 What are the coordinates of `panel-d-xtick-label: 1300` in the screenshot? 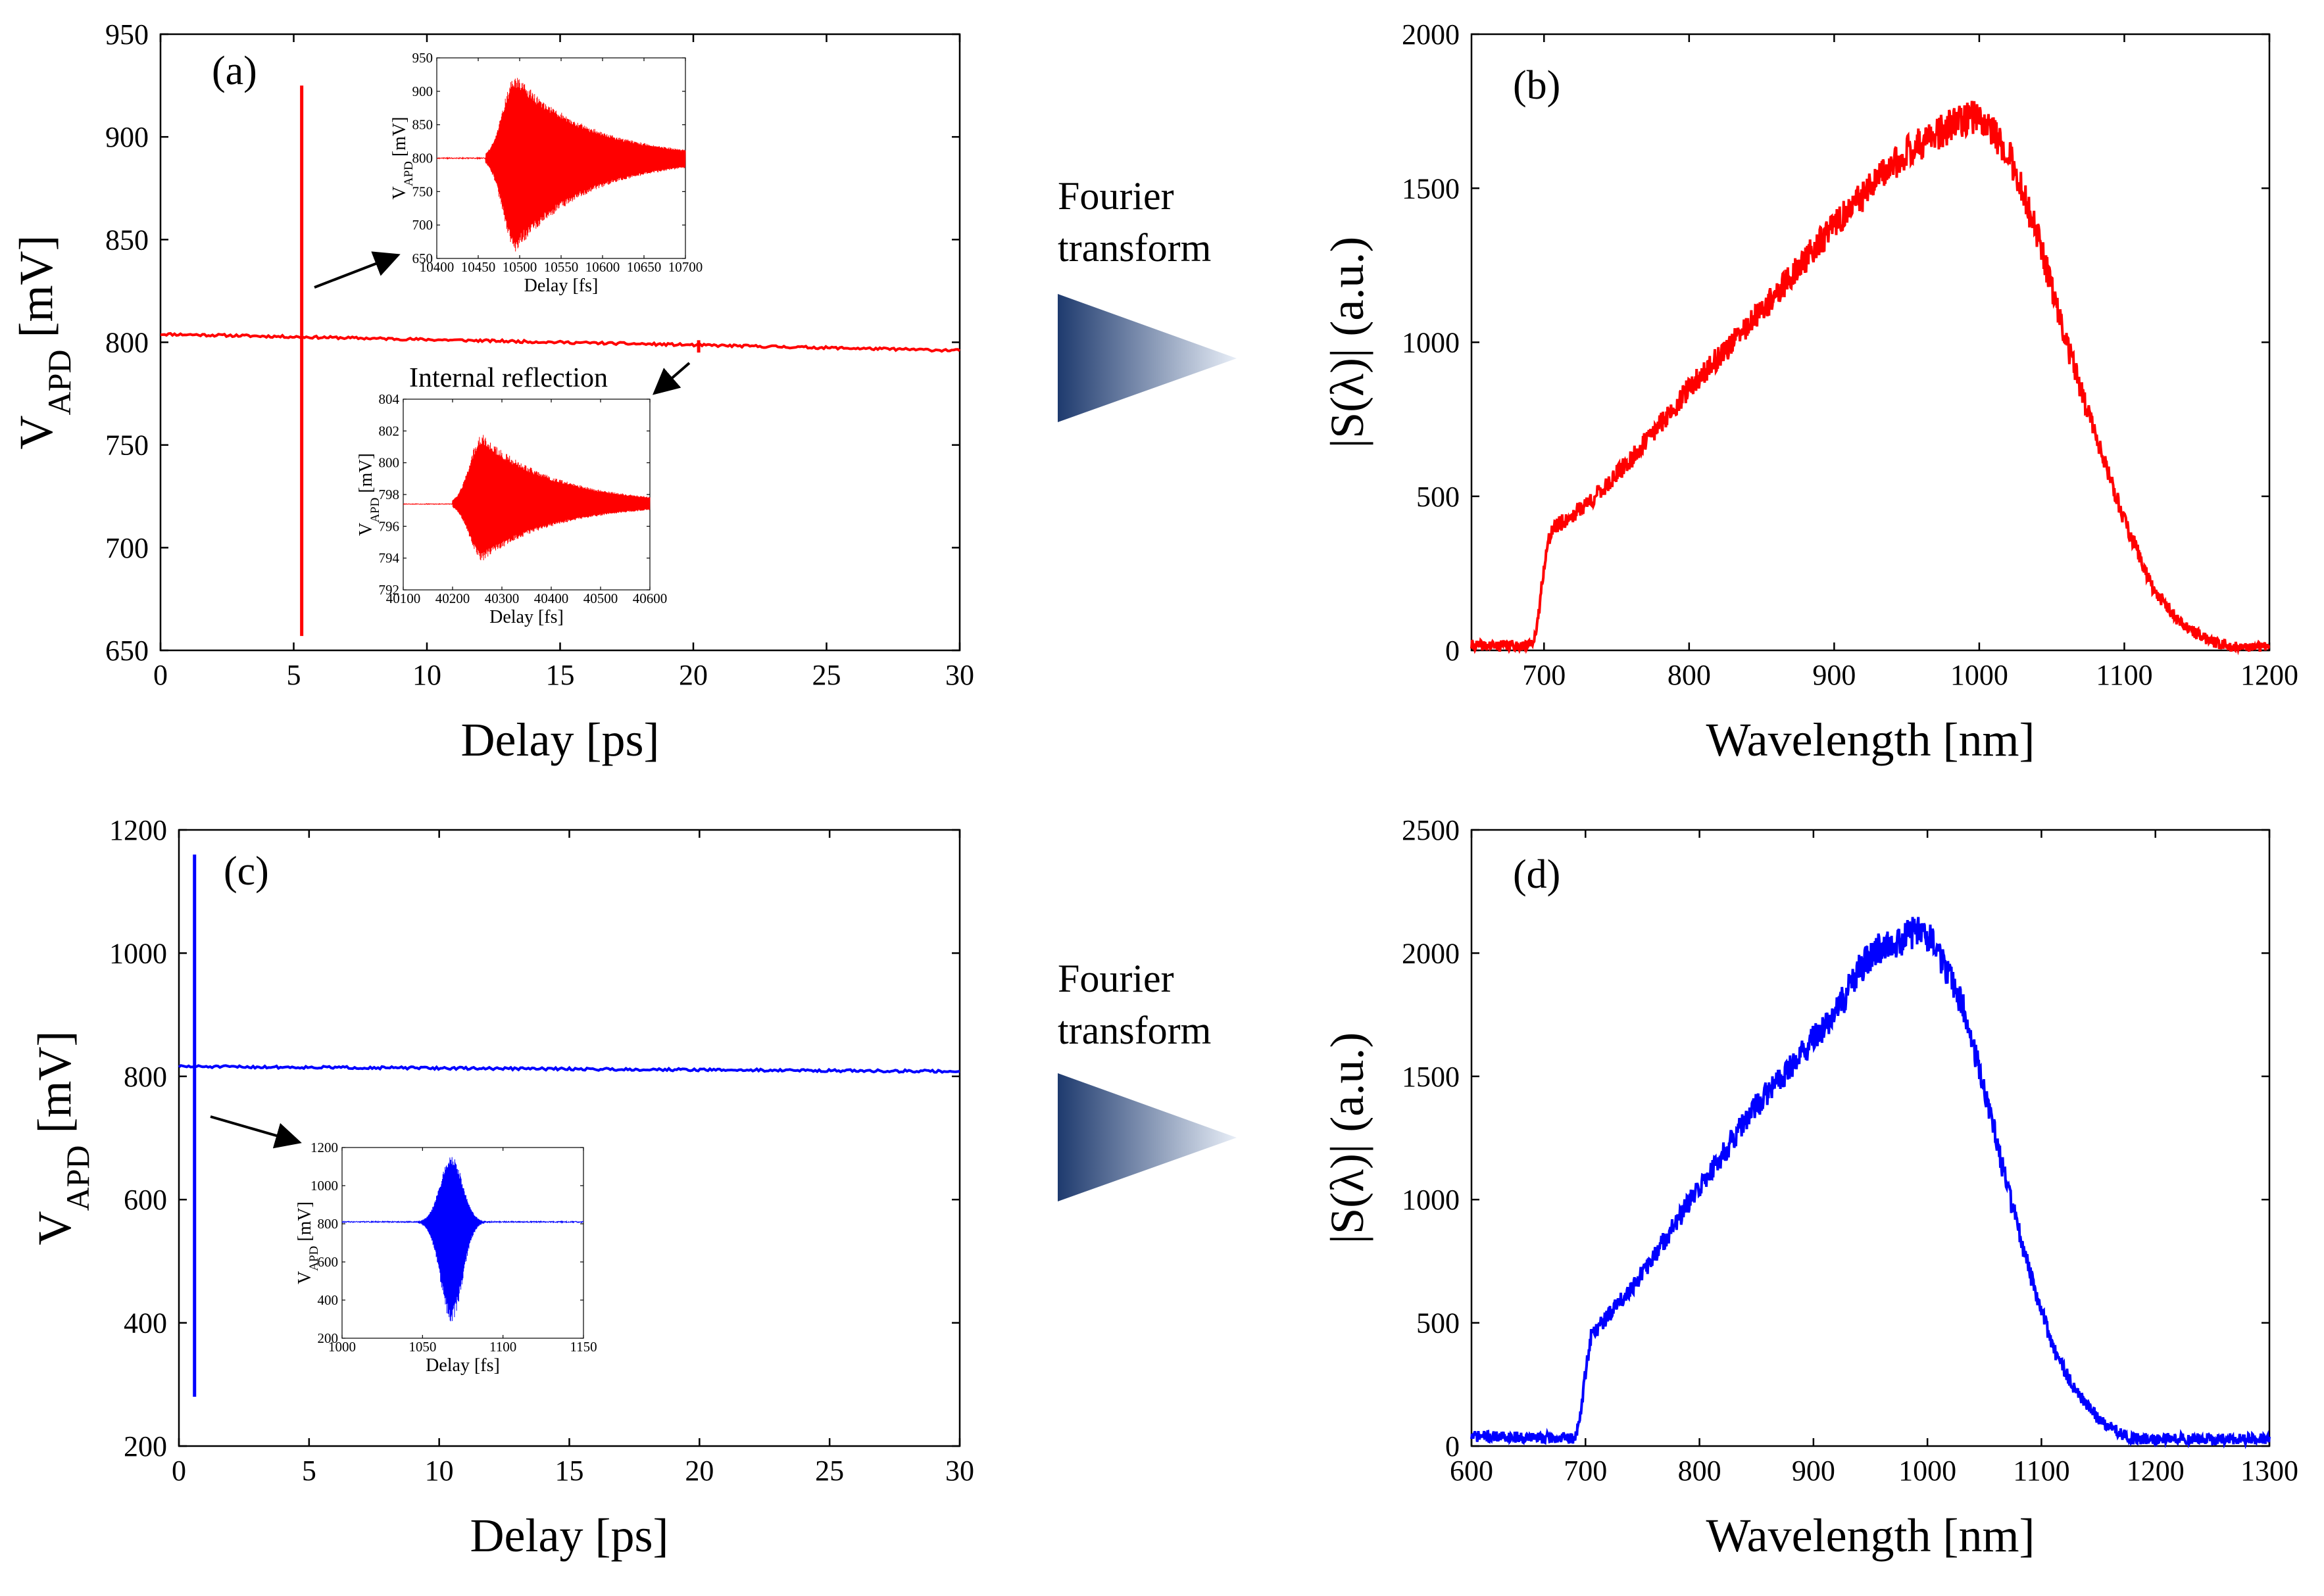 It's located at (2269, 1471).